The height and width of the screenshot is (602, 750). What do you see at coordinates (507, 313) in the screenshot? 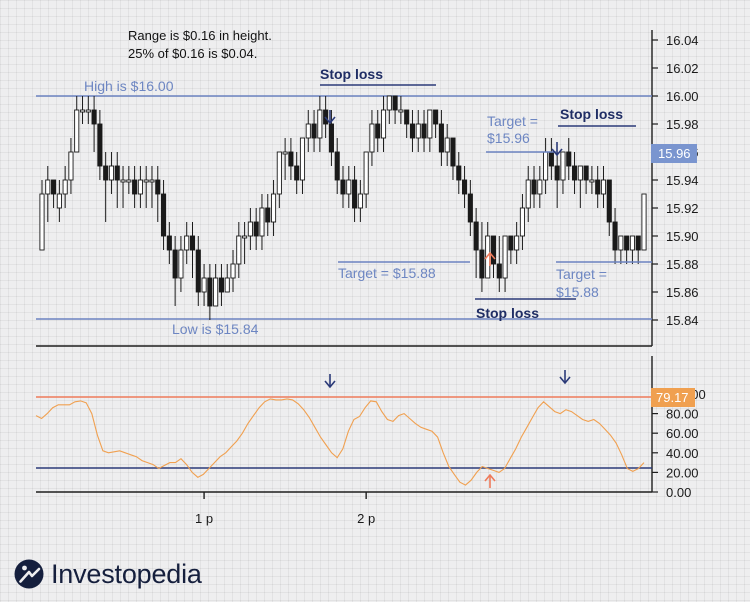
I see `stop-loss-label-2: Stop loss` at bounding box center [507, 313].